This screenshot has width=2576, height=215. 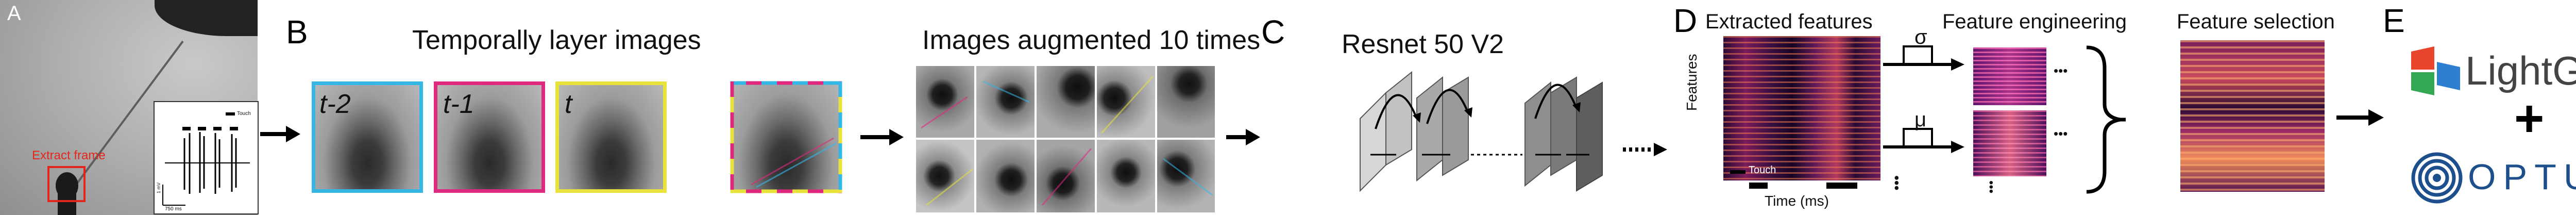 I want to click on arrow-augment-to-resnet, so click(x=1243, y=137).